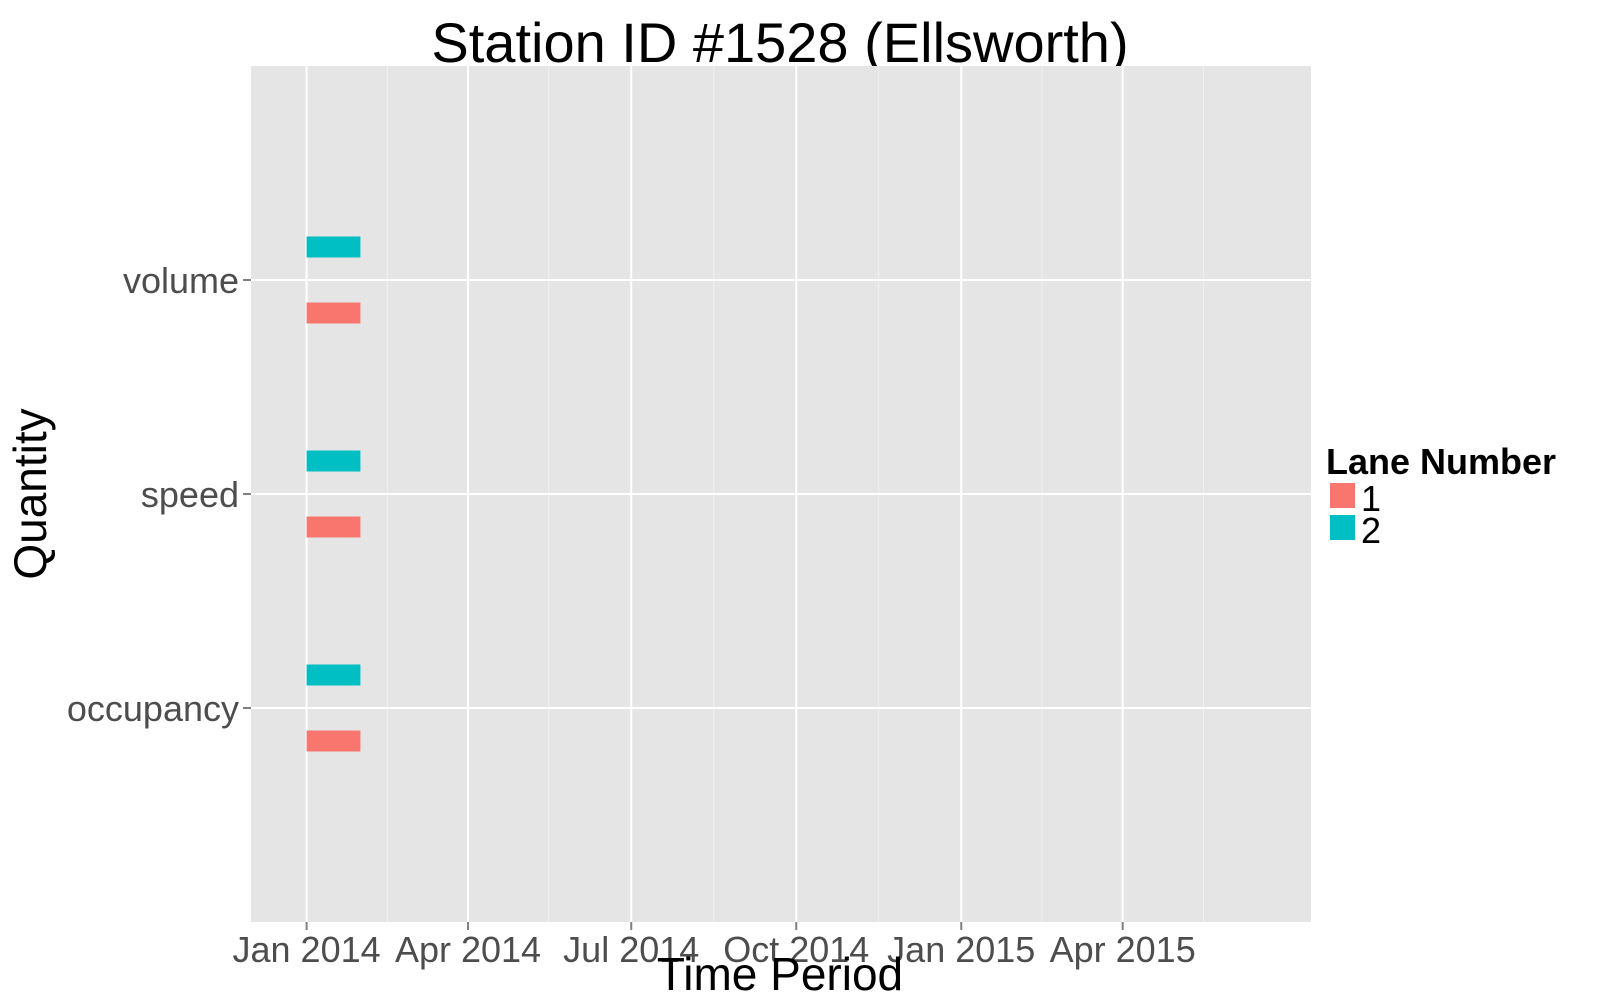 This screenshot has width=1600, height=1000. Describe the element at coordinates (961, 949) in the screenshot. I see `x-tick-label: Jan 2015` at that location.